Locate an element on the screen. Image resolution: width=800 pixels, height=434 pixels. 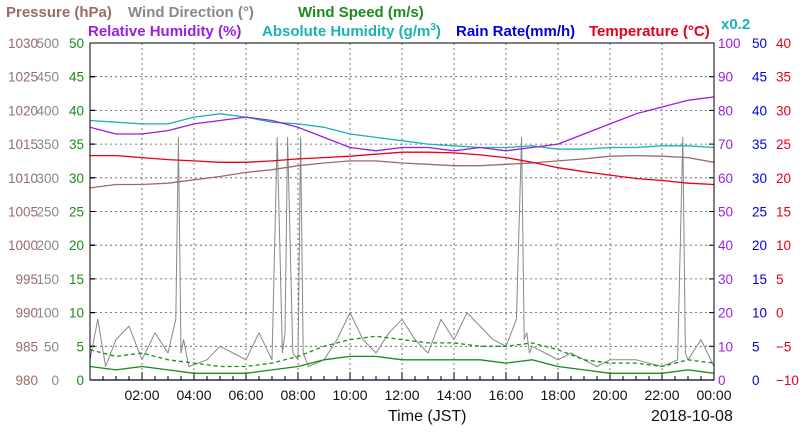
rain-rate-tick-label: 40 is located at coordinates (759, 110).